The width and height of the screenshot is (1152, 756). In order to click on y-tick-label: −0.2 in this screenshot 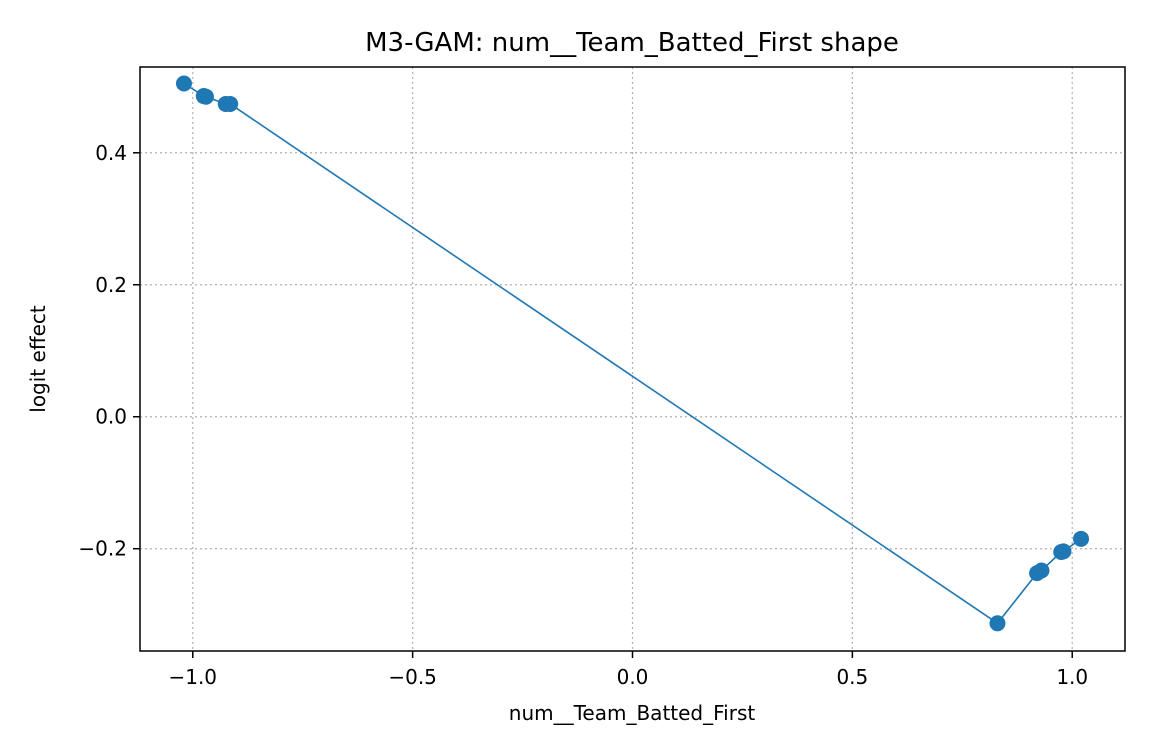, I will do `click(102, 549)`.